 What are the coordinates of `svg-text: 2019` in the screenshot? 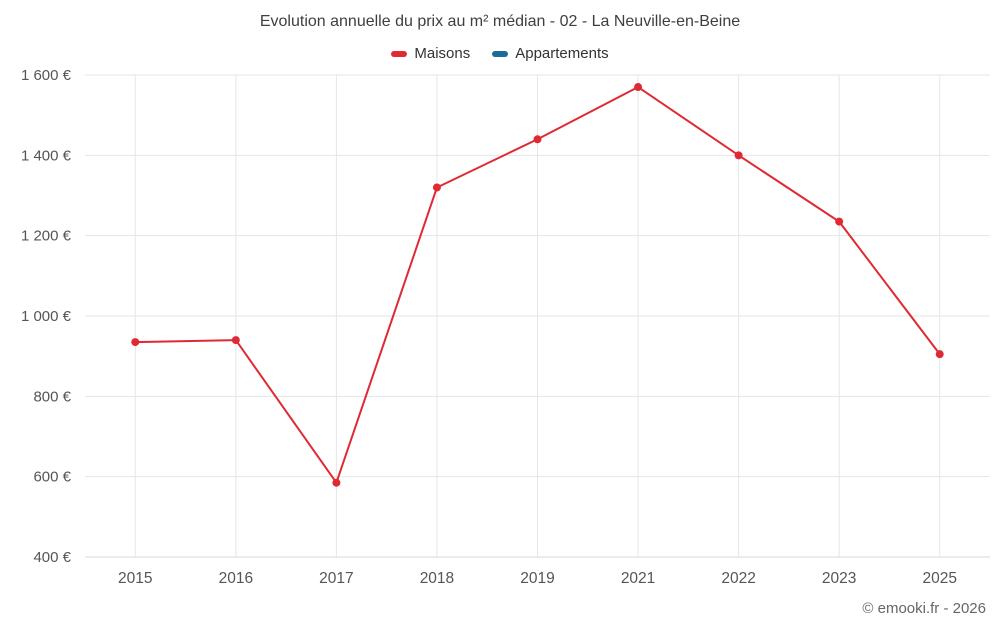 It's located at (537, 578).